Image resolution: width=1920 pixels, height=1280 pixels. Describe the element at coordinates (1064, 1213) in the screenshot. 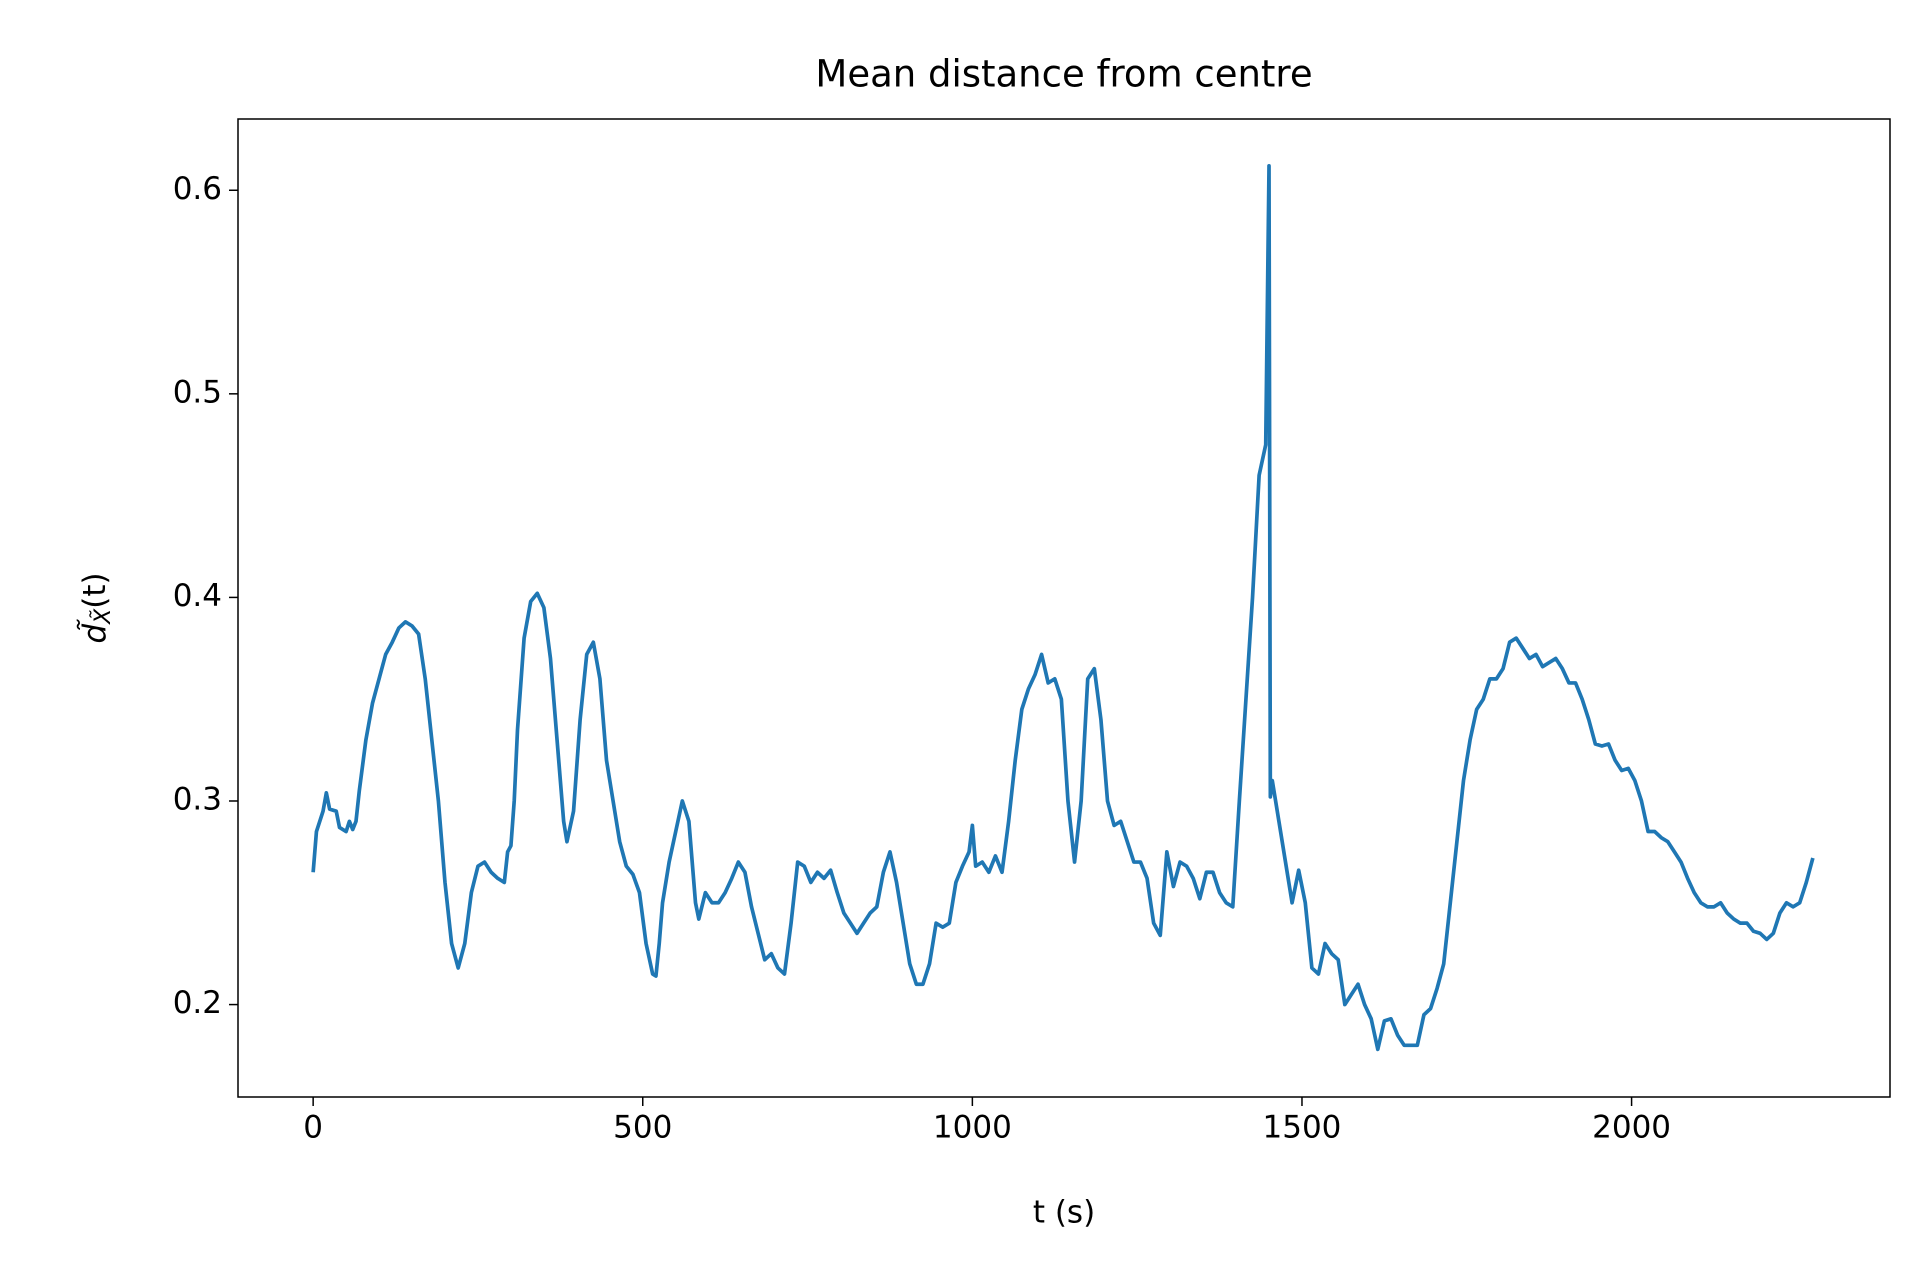

I see `x-axis-label: t (s)` at that location.